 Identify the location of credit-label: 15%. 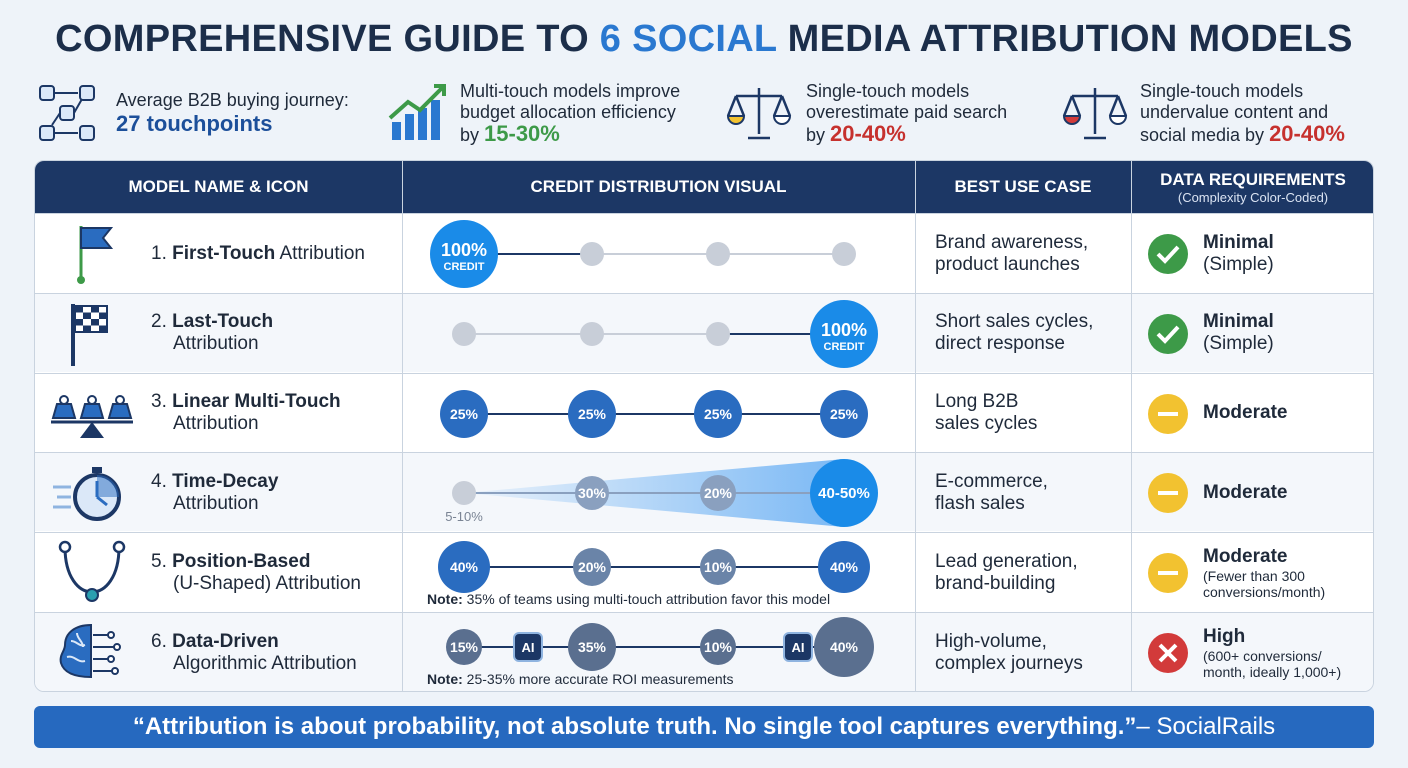
(464, 647).